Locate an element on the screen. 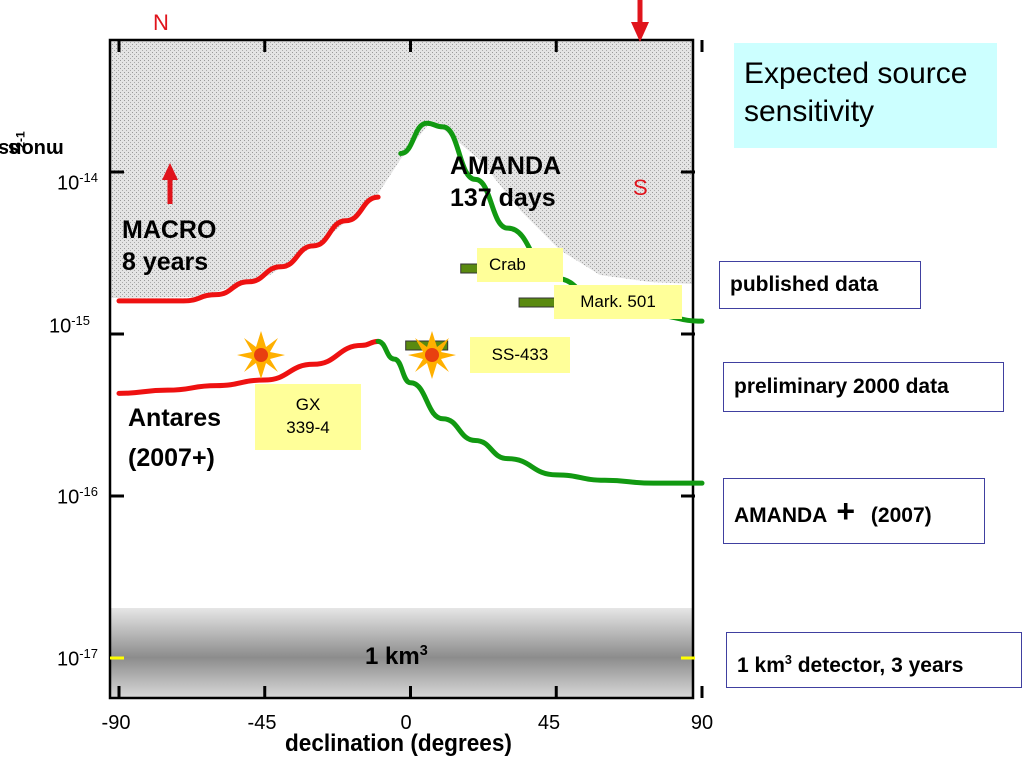 Image resolution: width=1024 pixels, height=768 pixels. legend-km3: 1 km3 detector, 3 years is located at coordinates (874, 660).